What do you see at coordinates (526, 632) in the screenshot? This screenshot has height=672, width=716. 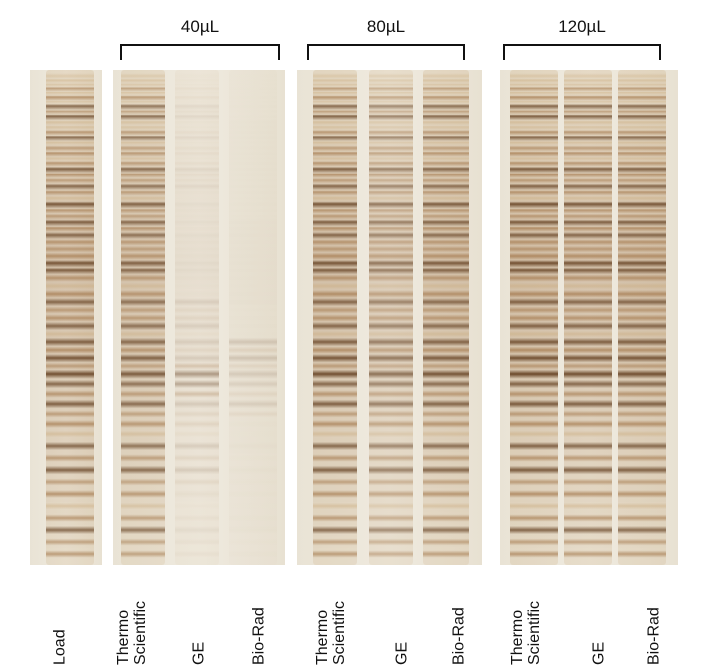 I see `lane-label-120ul-thermo: Thermo Scientific` at bounding box center [526, 632].